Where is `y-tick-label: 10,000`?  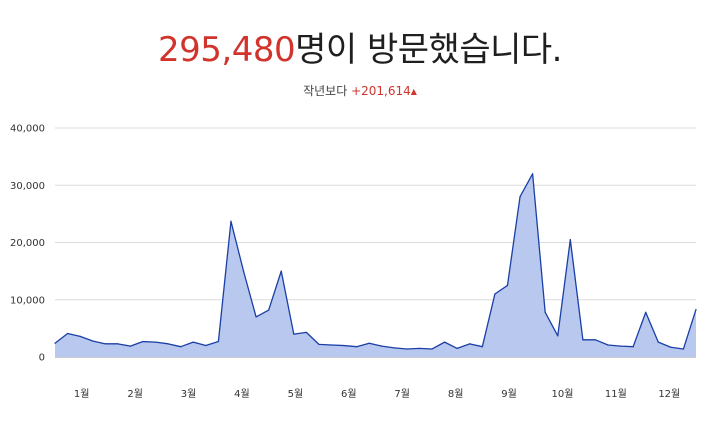 y-tick-label: 10,000 is located at coordinates (27, 300).